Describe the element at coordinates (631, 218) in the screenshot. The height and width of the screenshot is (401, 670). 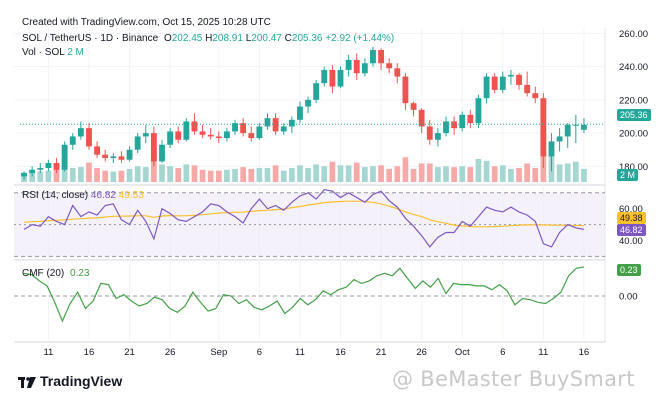
I see `rsi-ma-tag: 49.38` at that location.